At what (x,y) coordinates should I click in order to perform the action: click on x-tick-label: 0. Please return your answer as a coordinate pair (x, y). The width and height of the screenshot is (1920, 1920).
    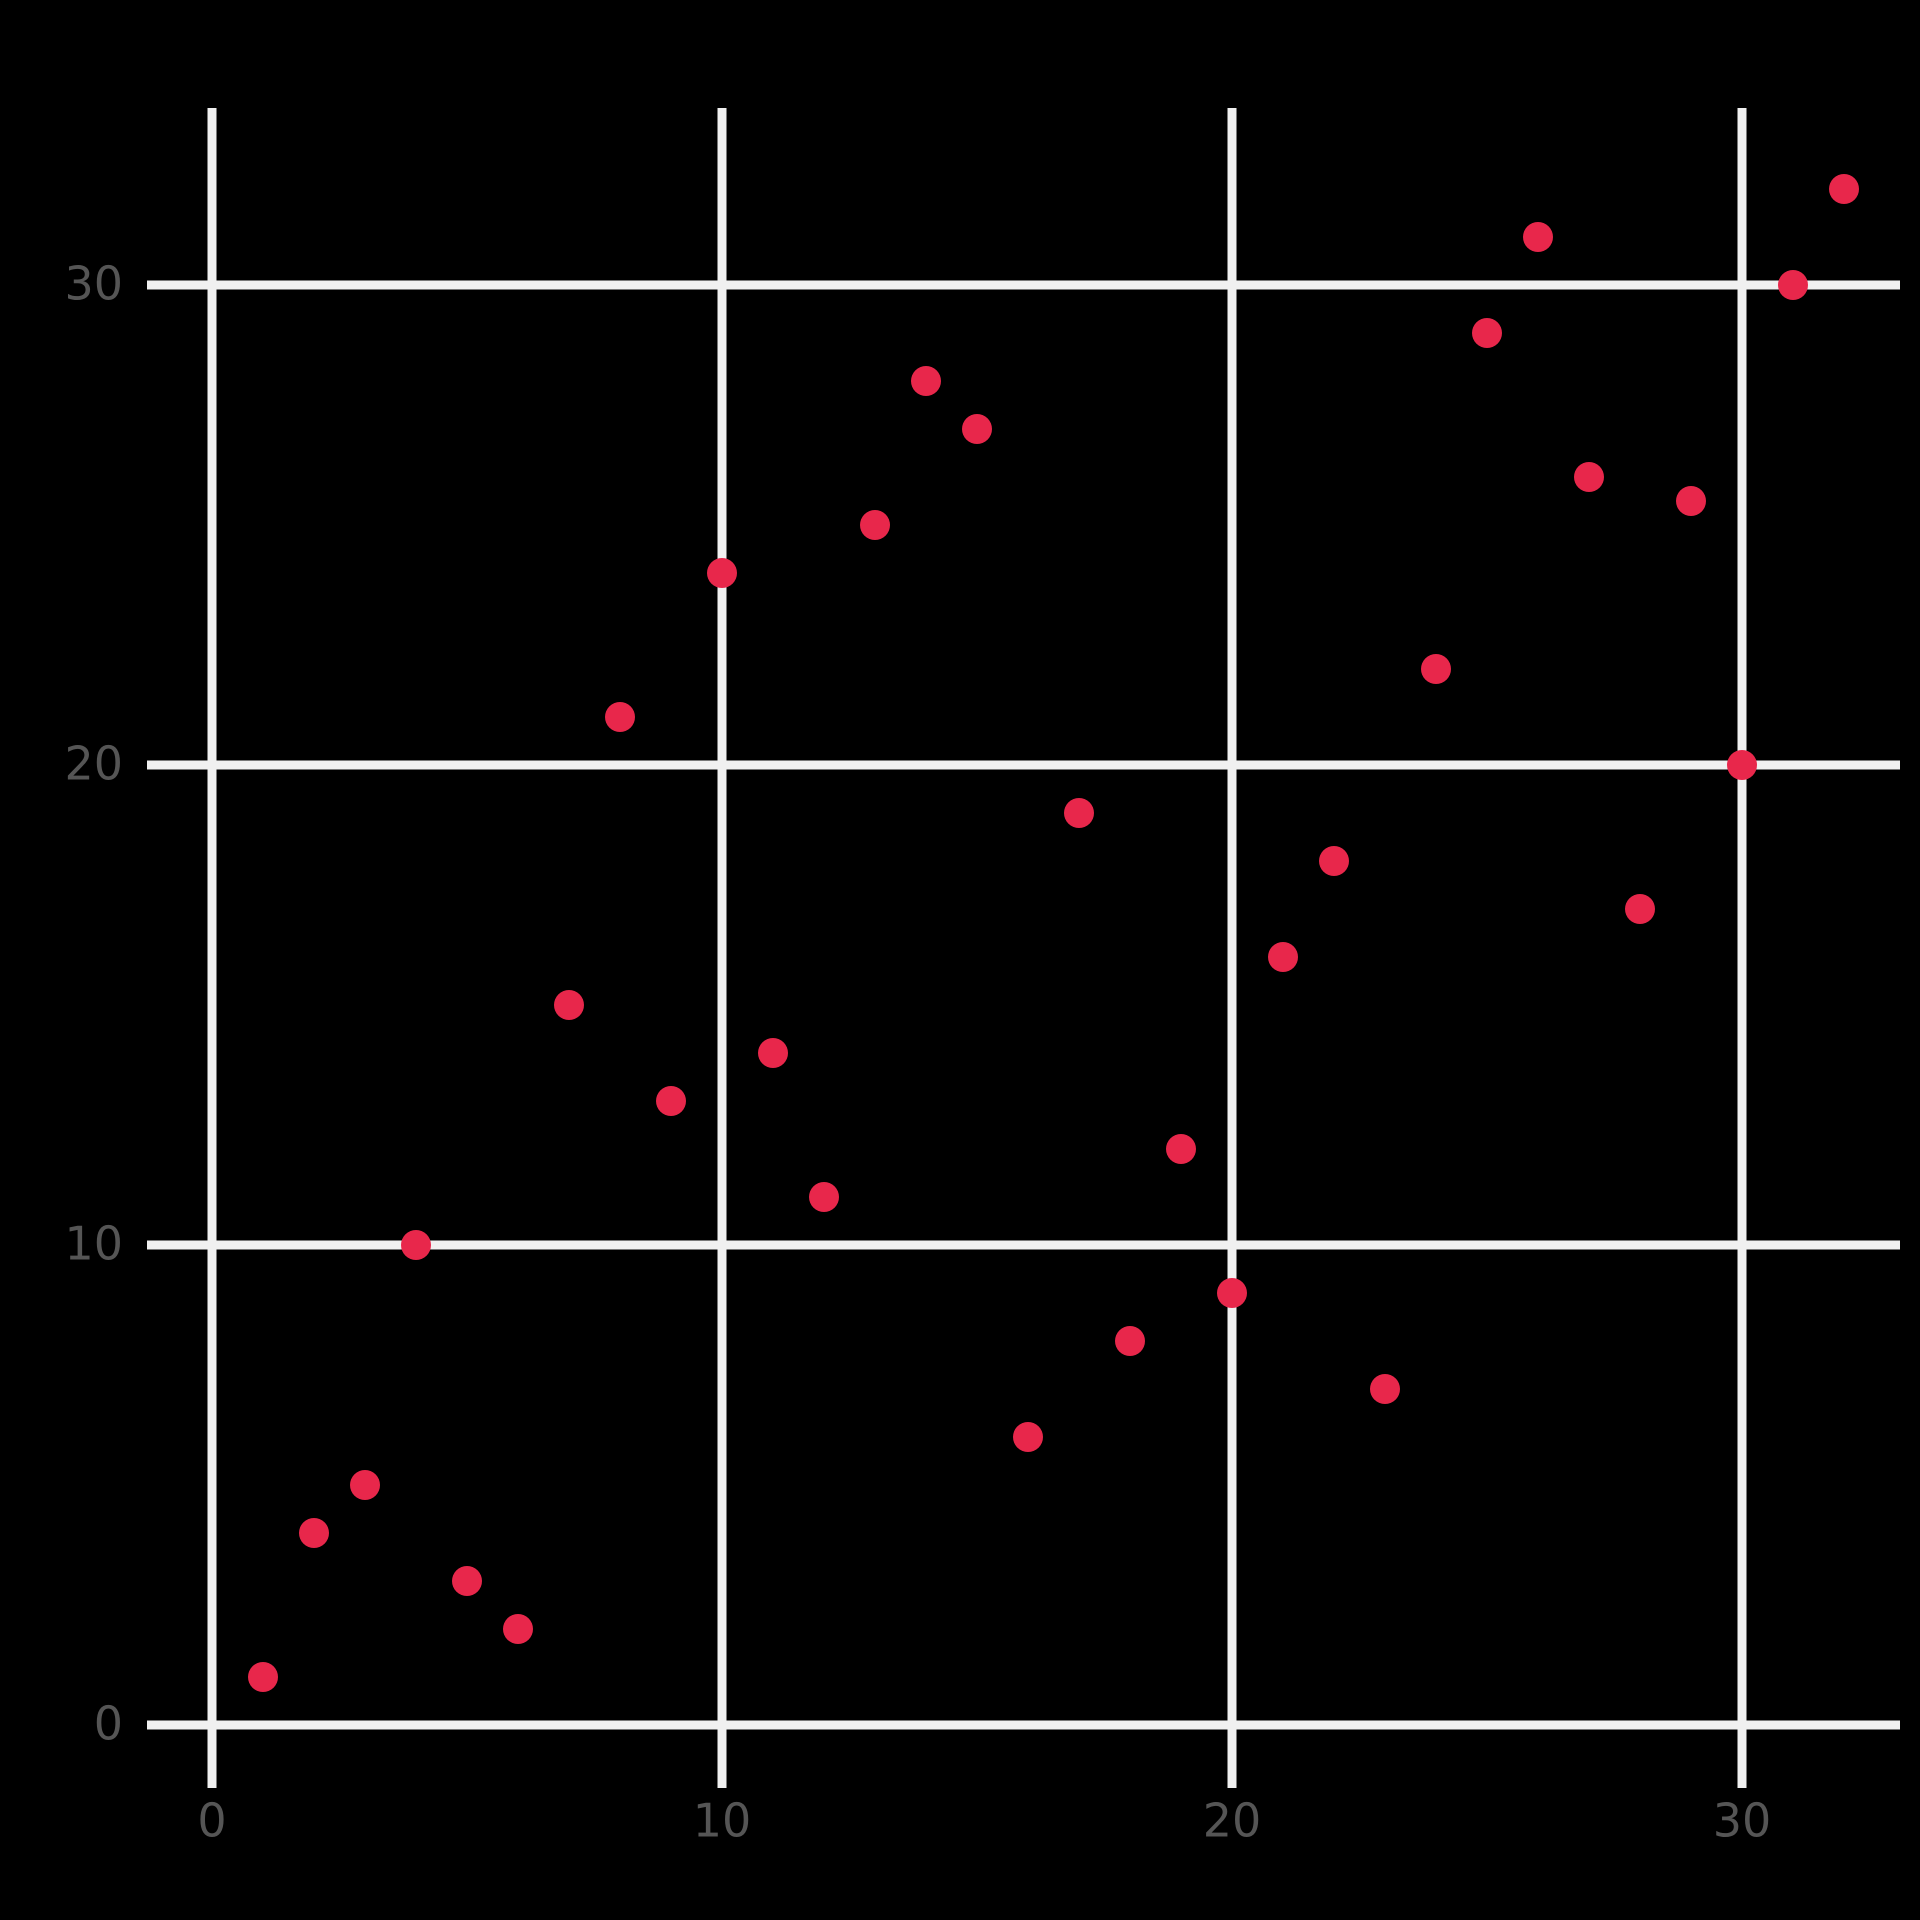
    Looking at the image, I should click on (211, 1820).